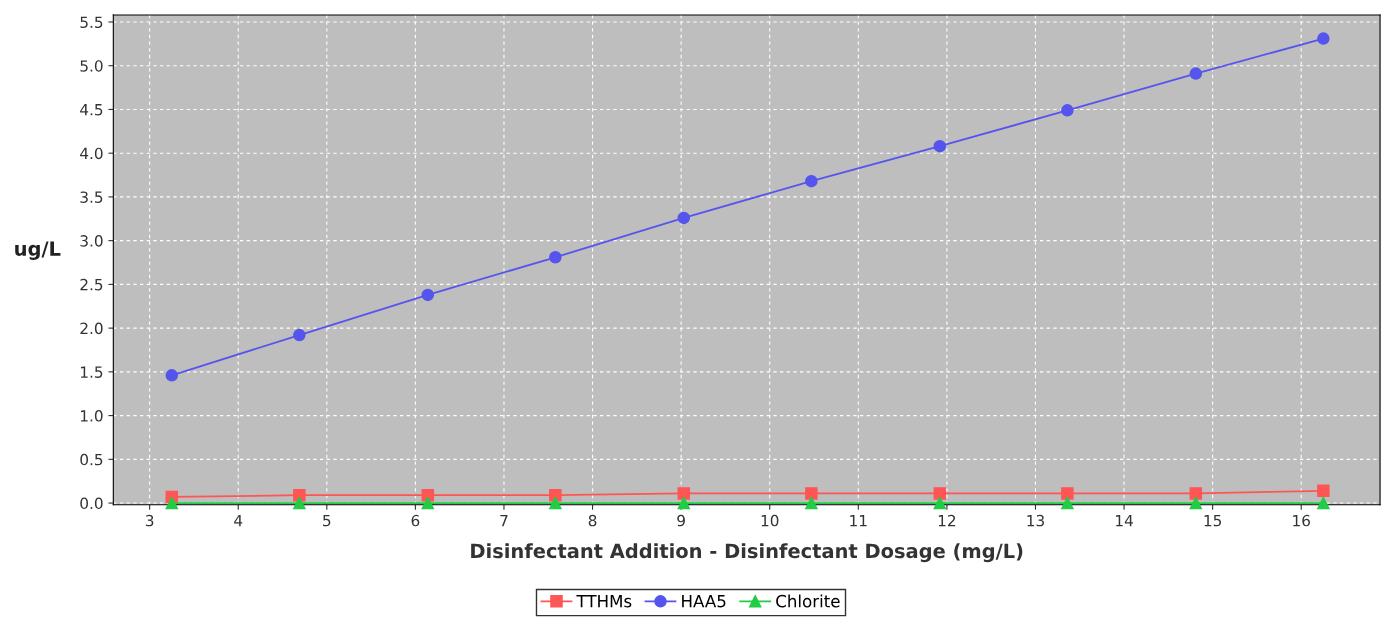 The width and height of the screenshot is (1382, 624). What do you see at coordinates (504, 521) in the screenshot?
I see `x-tick-label: 7` at bounding box center [504, 521].